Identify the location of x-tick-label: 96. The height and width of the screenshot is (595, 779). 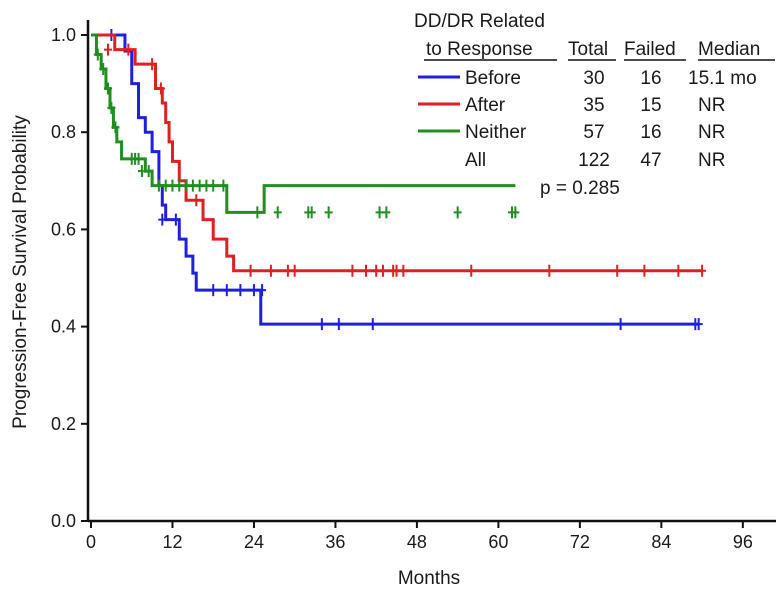
(743, 542).